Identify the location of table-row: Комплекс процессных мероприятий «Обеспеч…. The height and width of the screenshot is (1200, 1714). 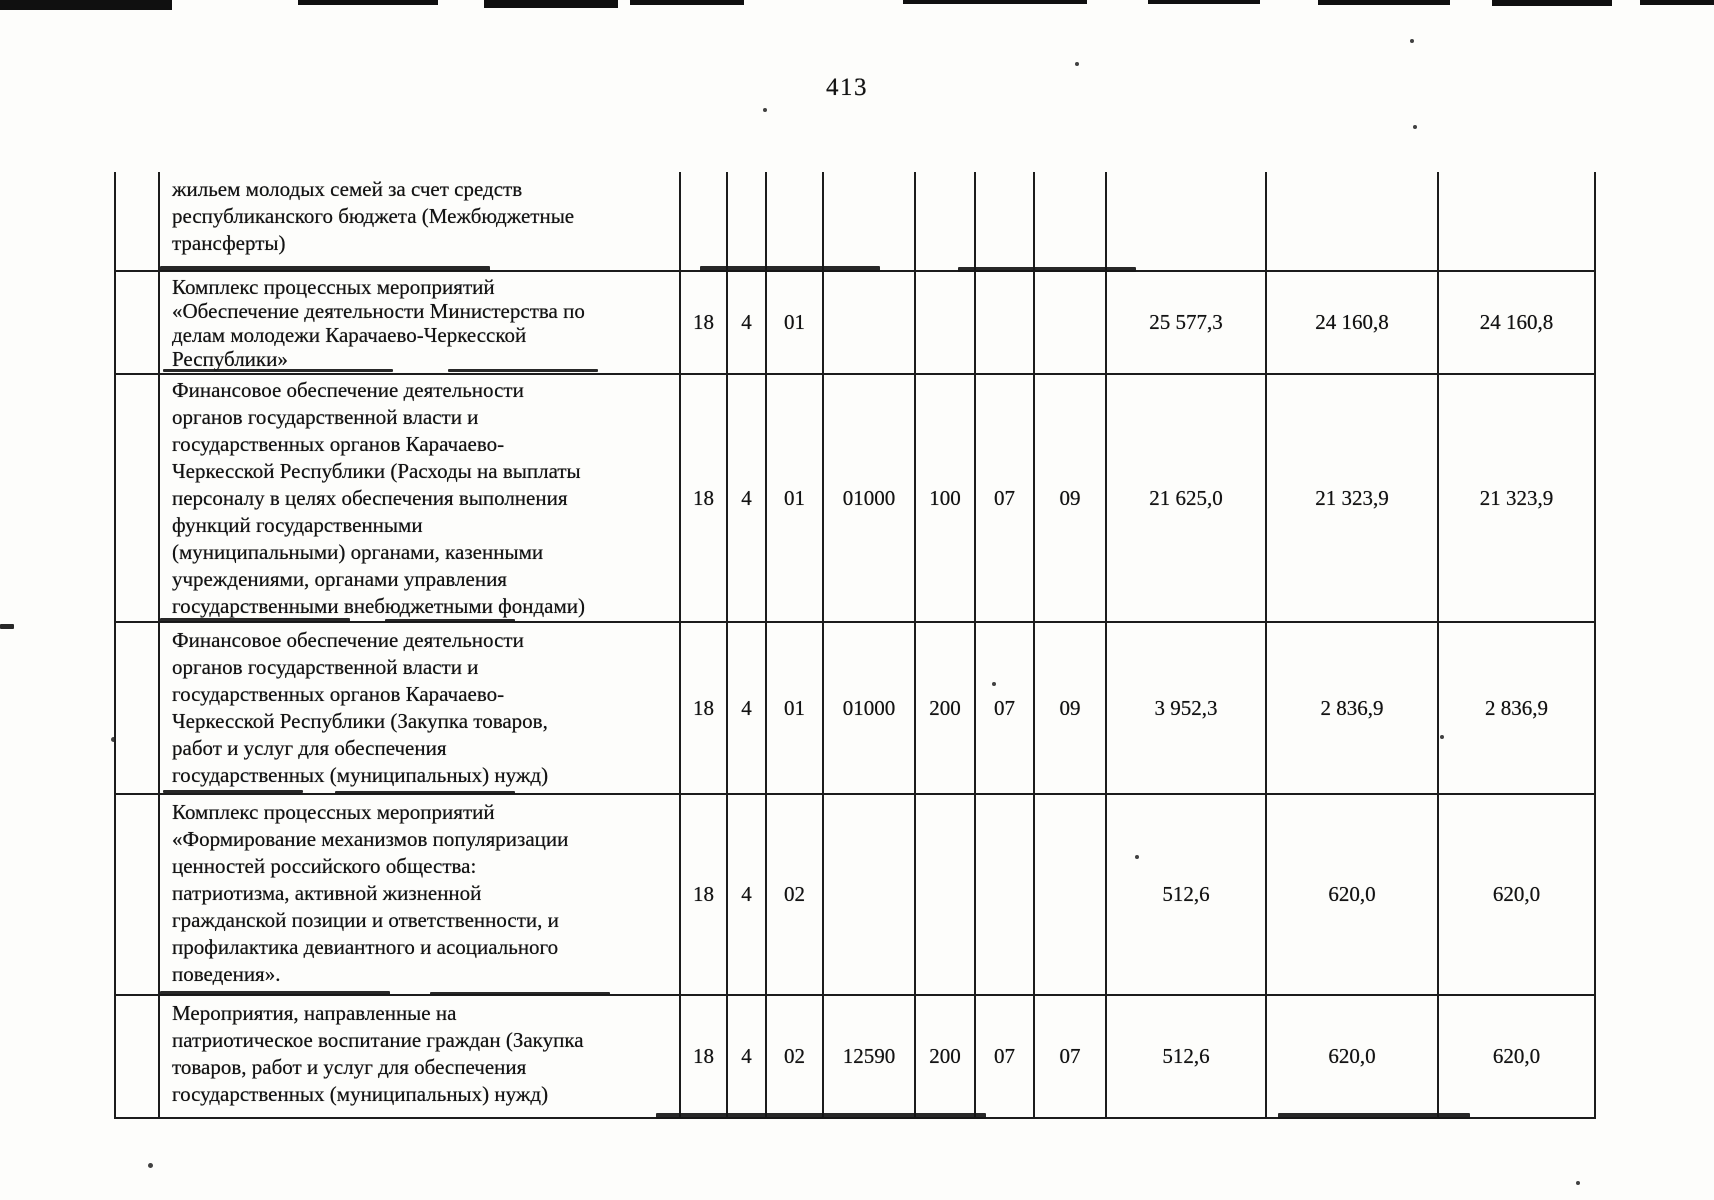
(857, 323).